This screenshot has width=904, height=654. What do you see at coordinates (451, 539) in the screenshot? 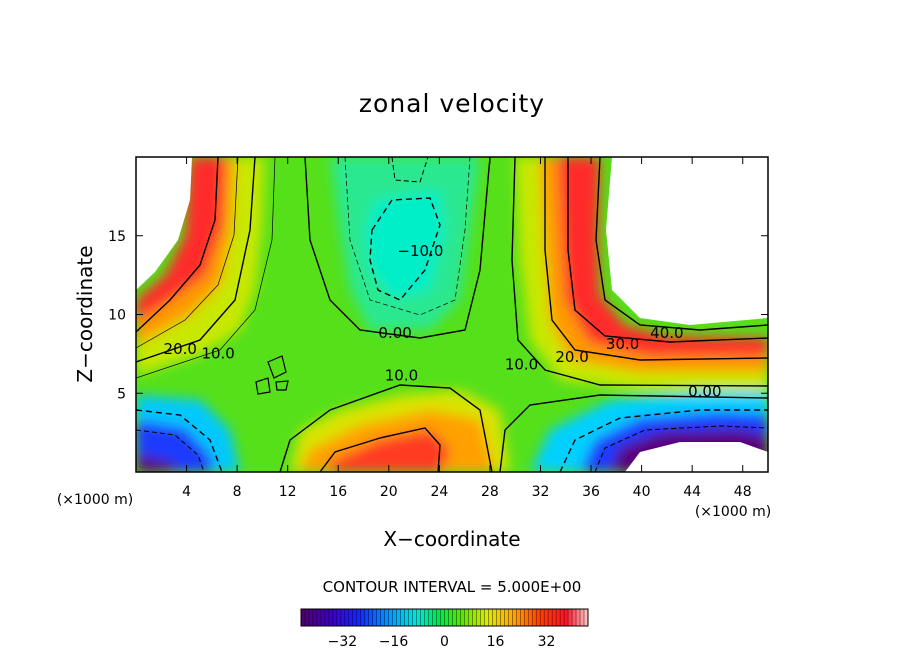
I see `x-axis-label: X−coordinate` at bounding box center [451, 539].